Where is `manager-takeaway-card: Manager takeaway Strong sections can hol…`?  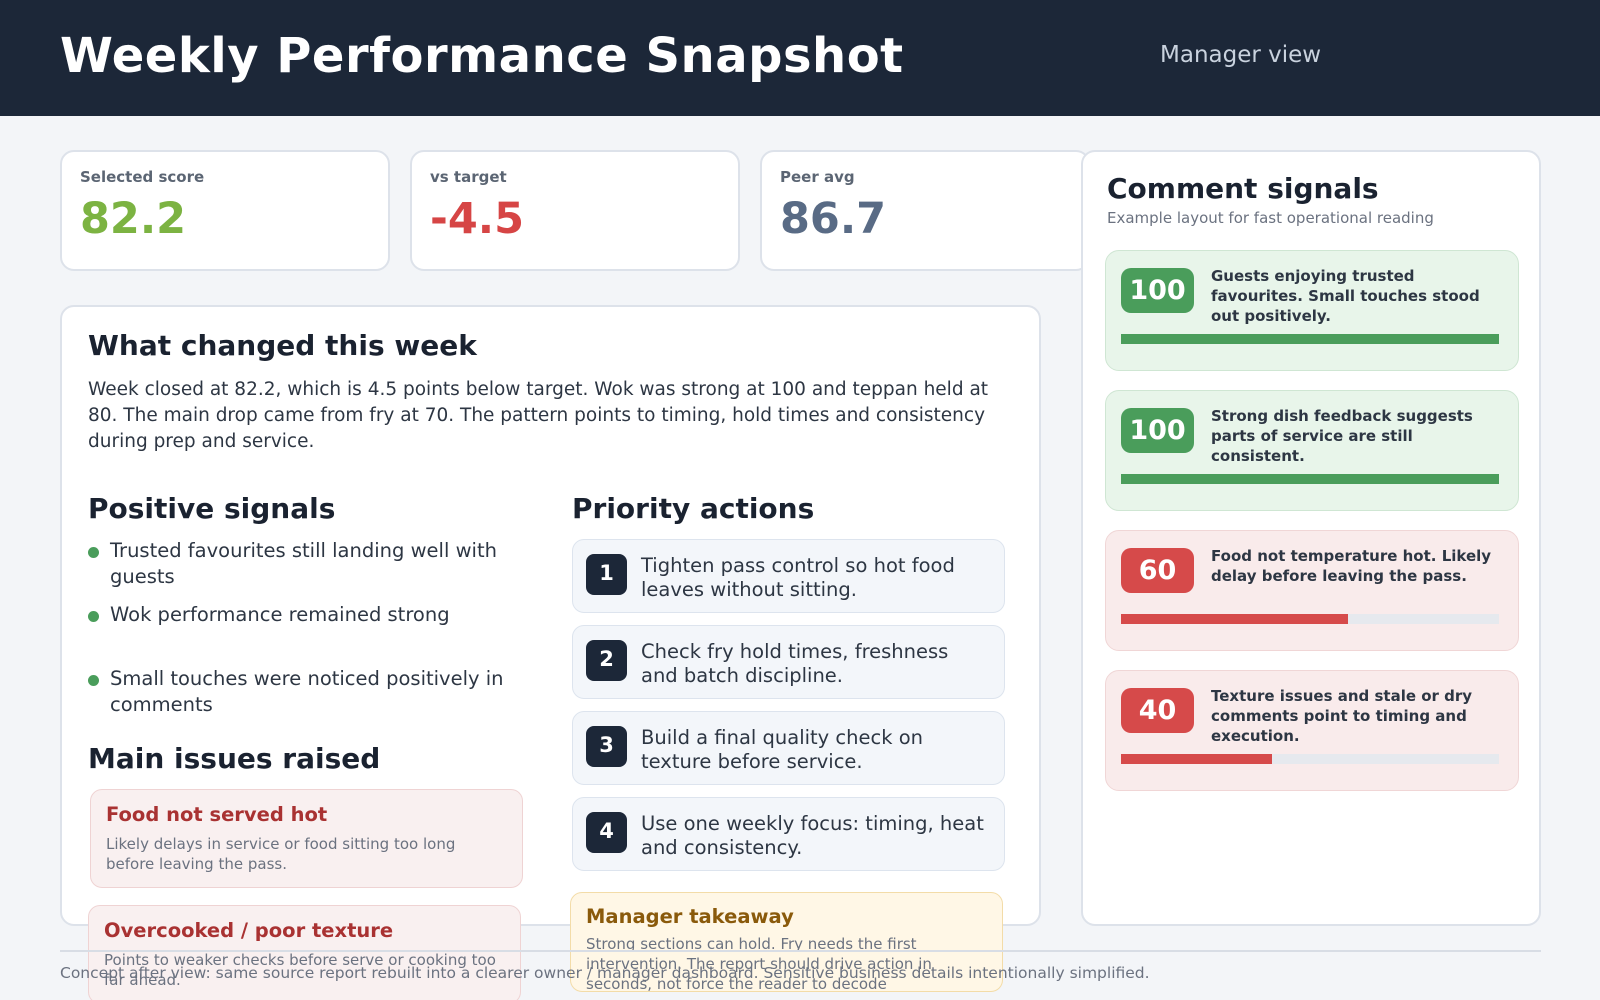
manager-takeaway-card: Manager takeaway Strong sections can hol… is located at coordinates (786, 942).